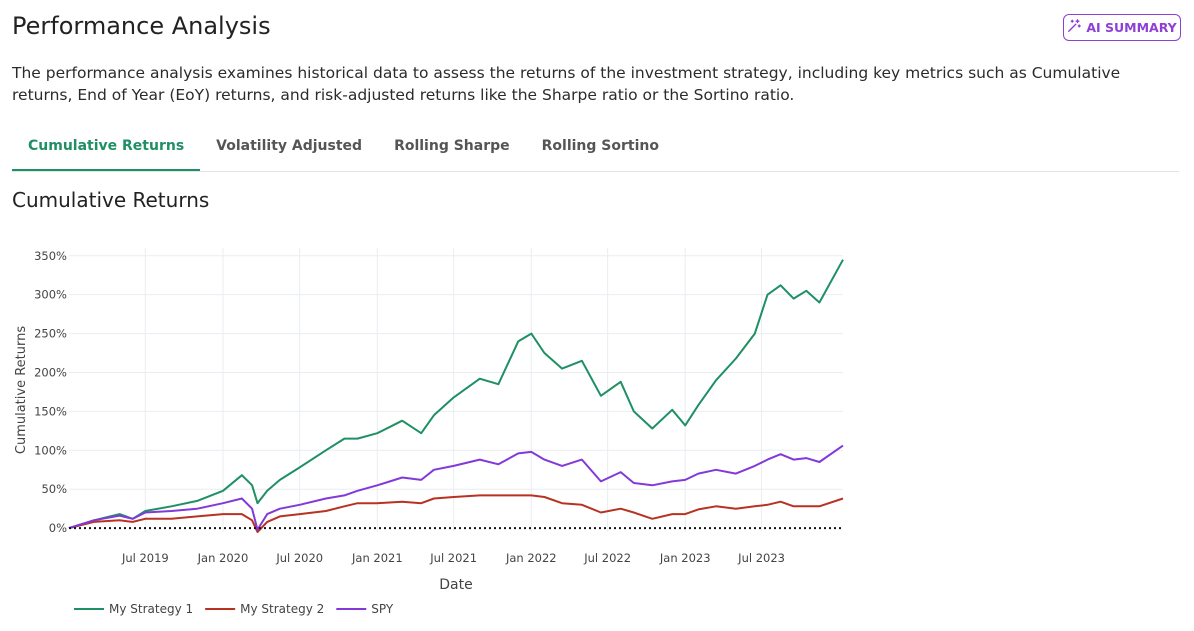  Describe the element at coordinates (382, 609) in the screenshot. I see `legend-label: SPY` at that location.